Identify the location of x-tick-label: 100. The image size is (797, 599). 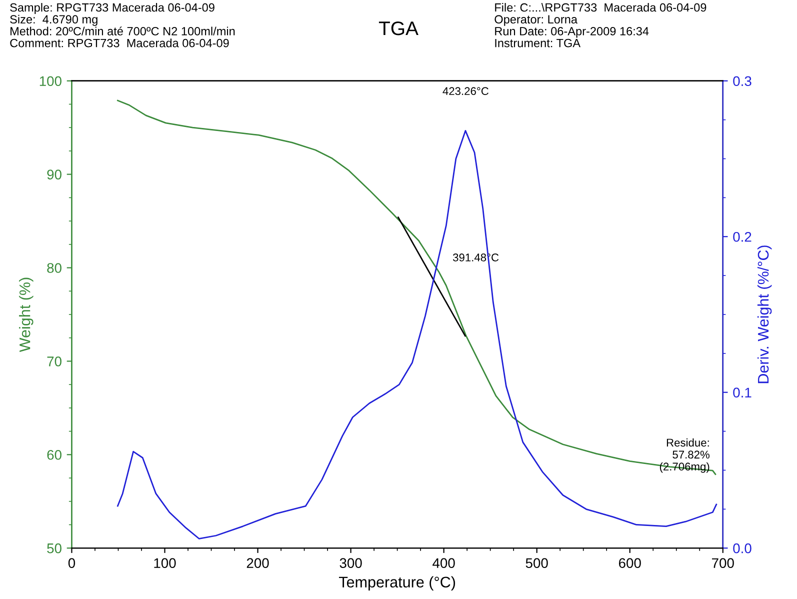
(165, 563).